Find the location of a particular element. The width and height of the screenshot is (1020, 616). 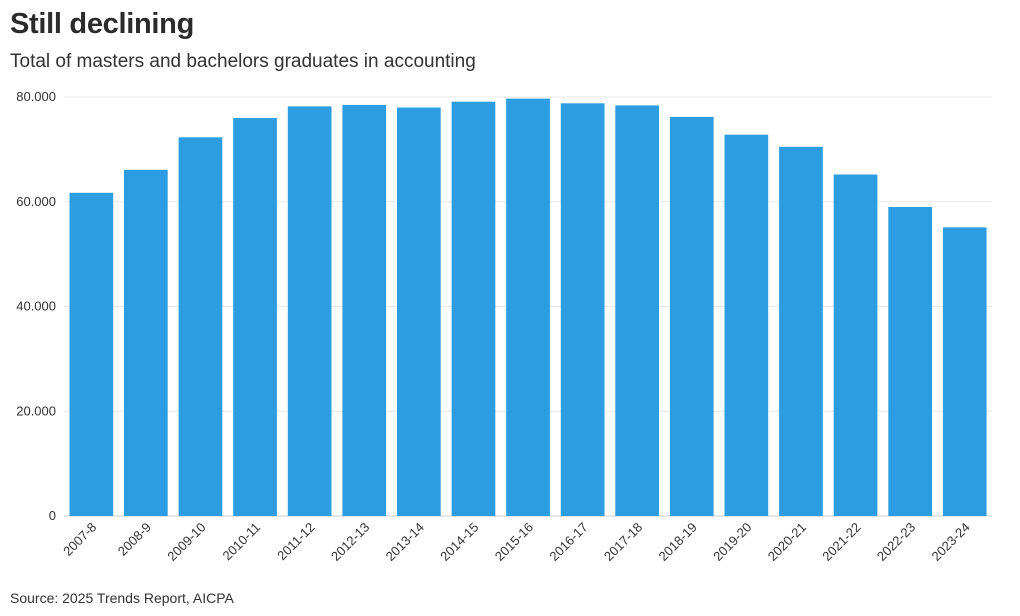

x-tick-label: 2018-19 is located at coordinates (678, 542).